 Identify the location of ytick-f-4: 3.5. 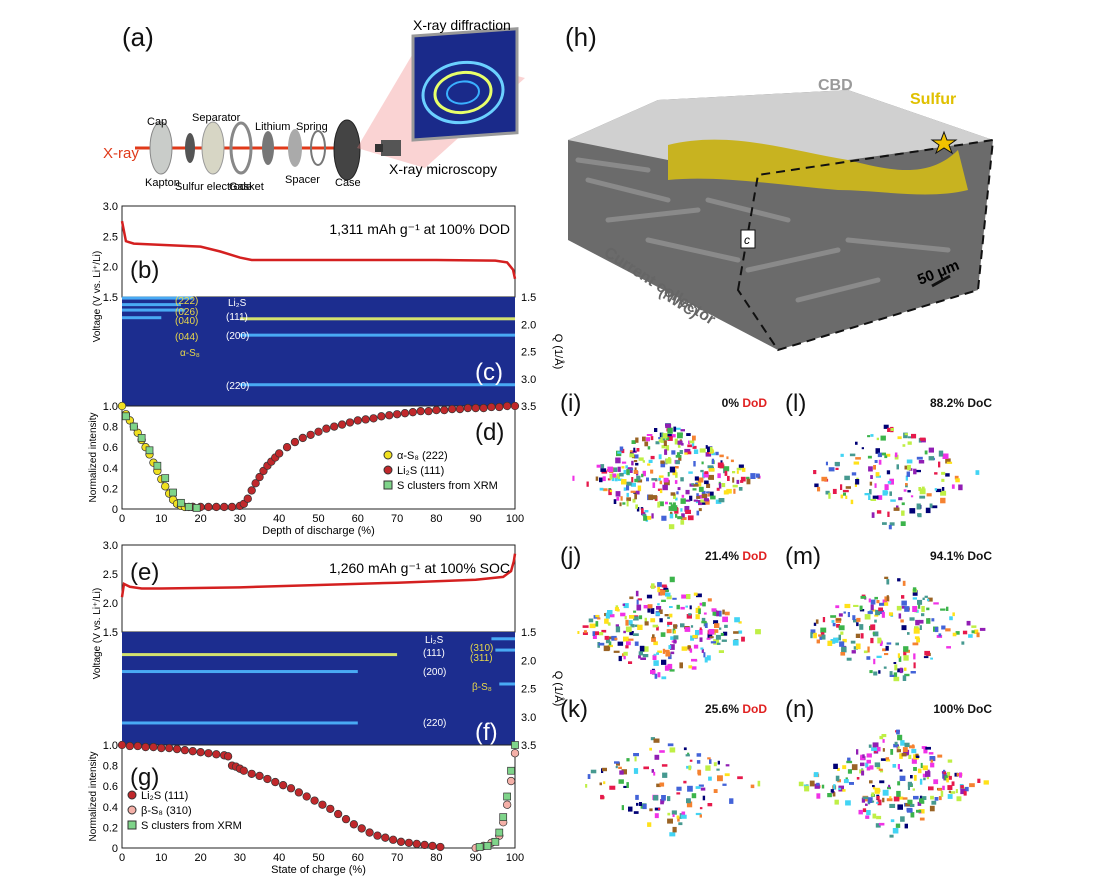
(528, 746).